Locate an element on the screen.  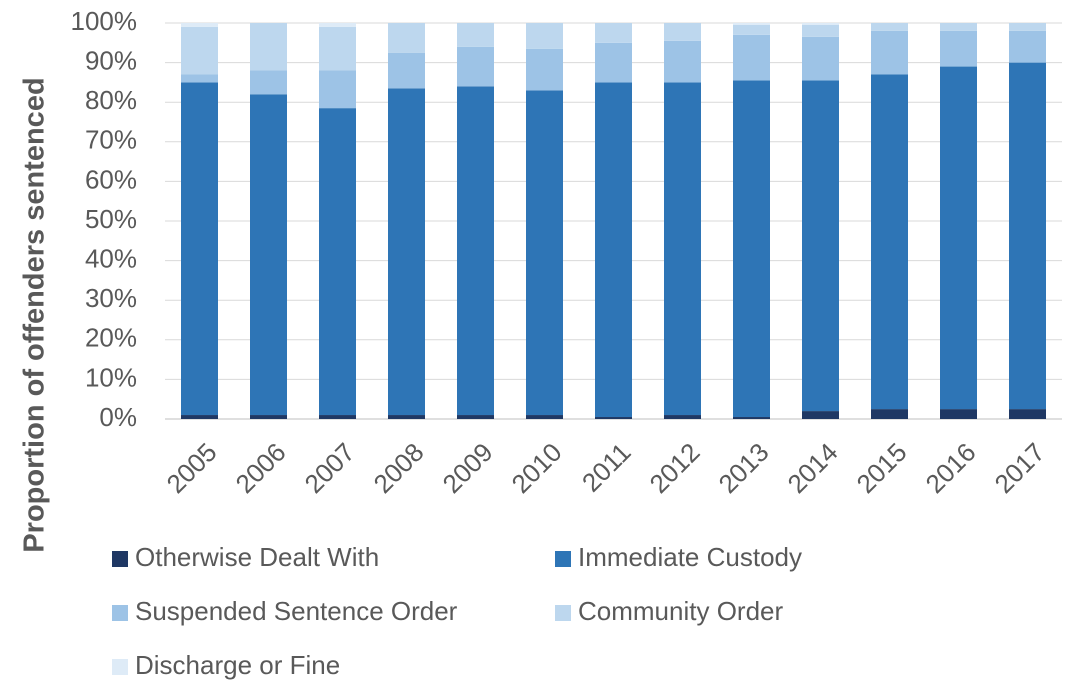
x-tick-label: 2011 is located at coordinates (606, 467).